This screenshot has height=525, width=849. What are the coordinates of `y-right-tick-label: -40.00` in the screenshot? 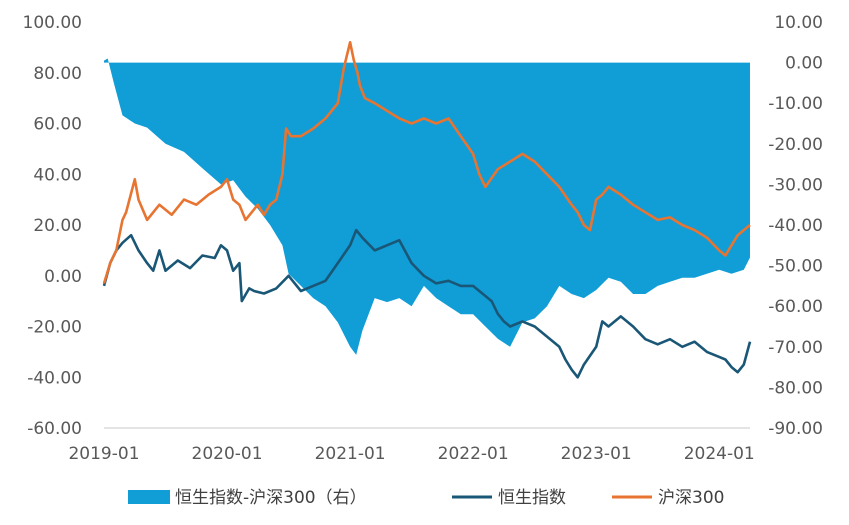 It's located at (795, 226).